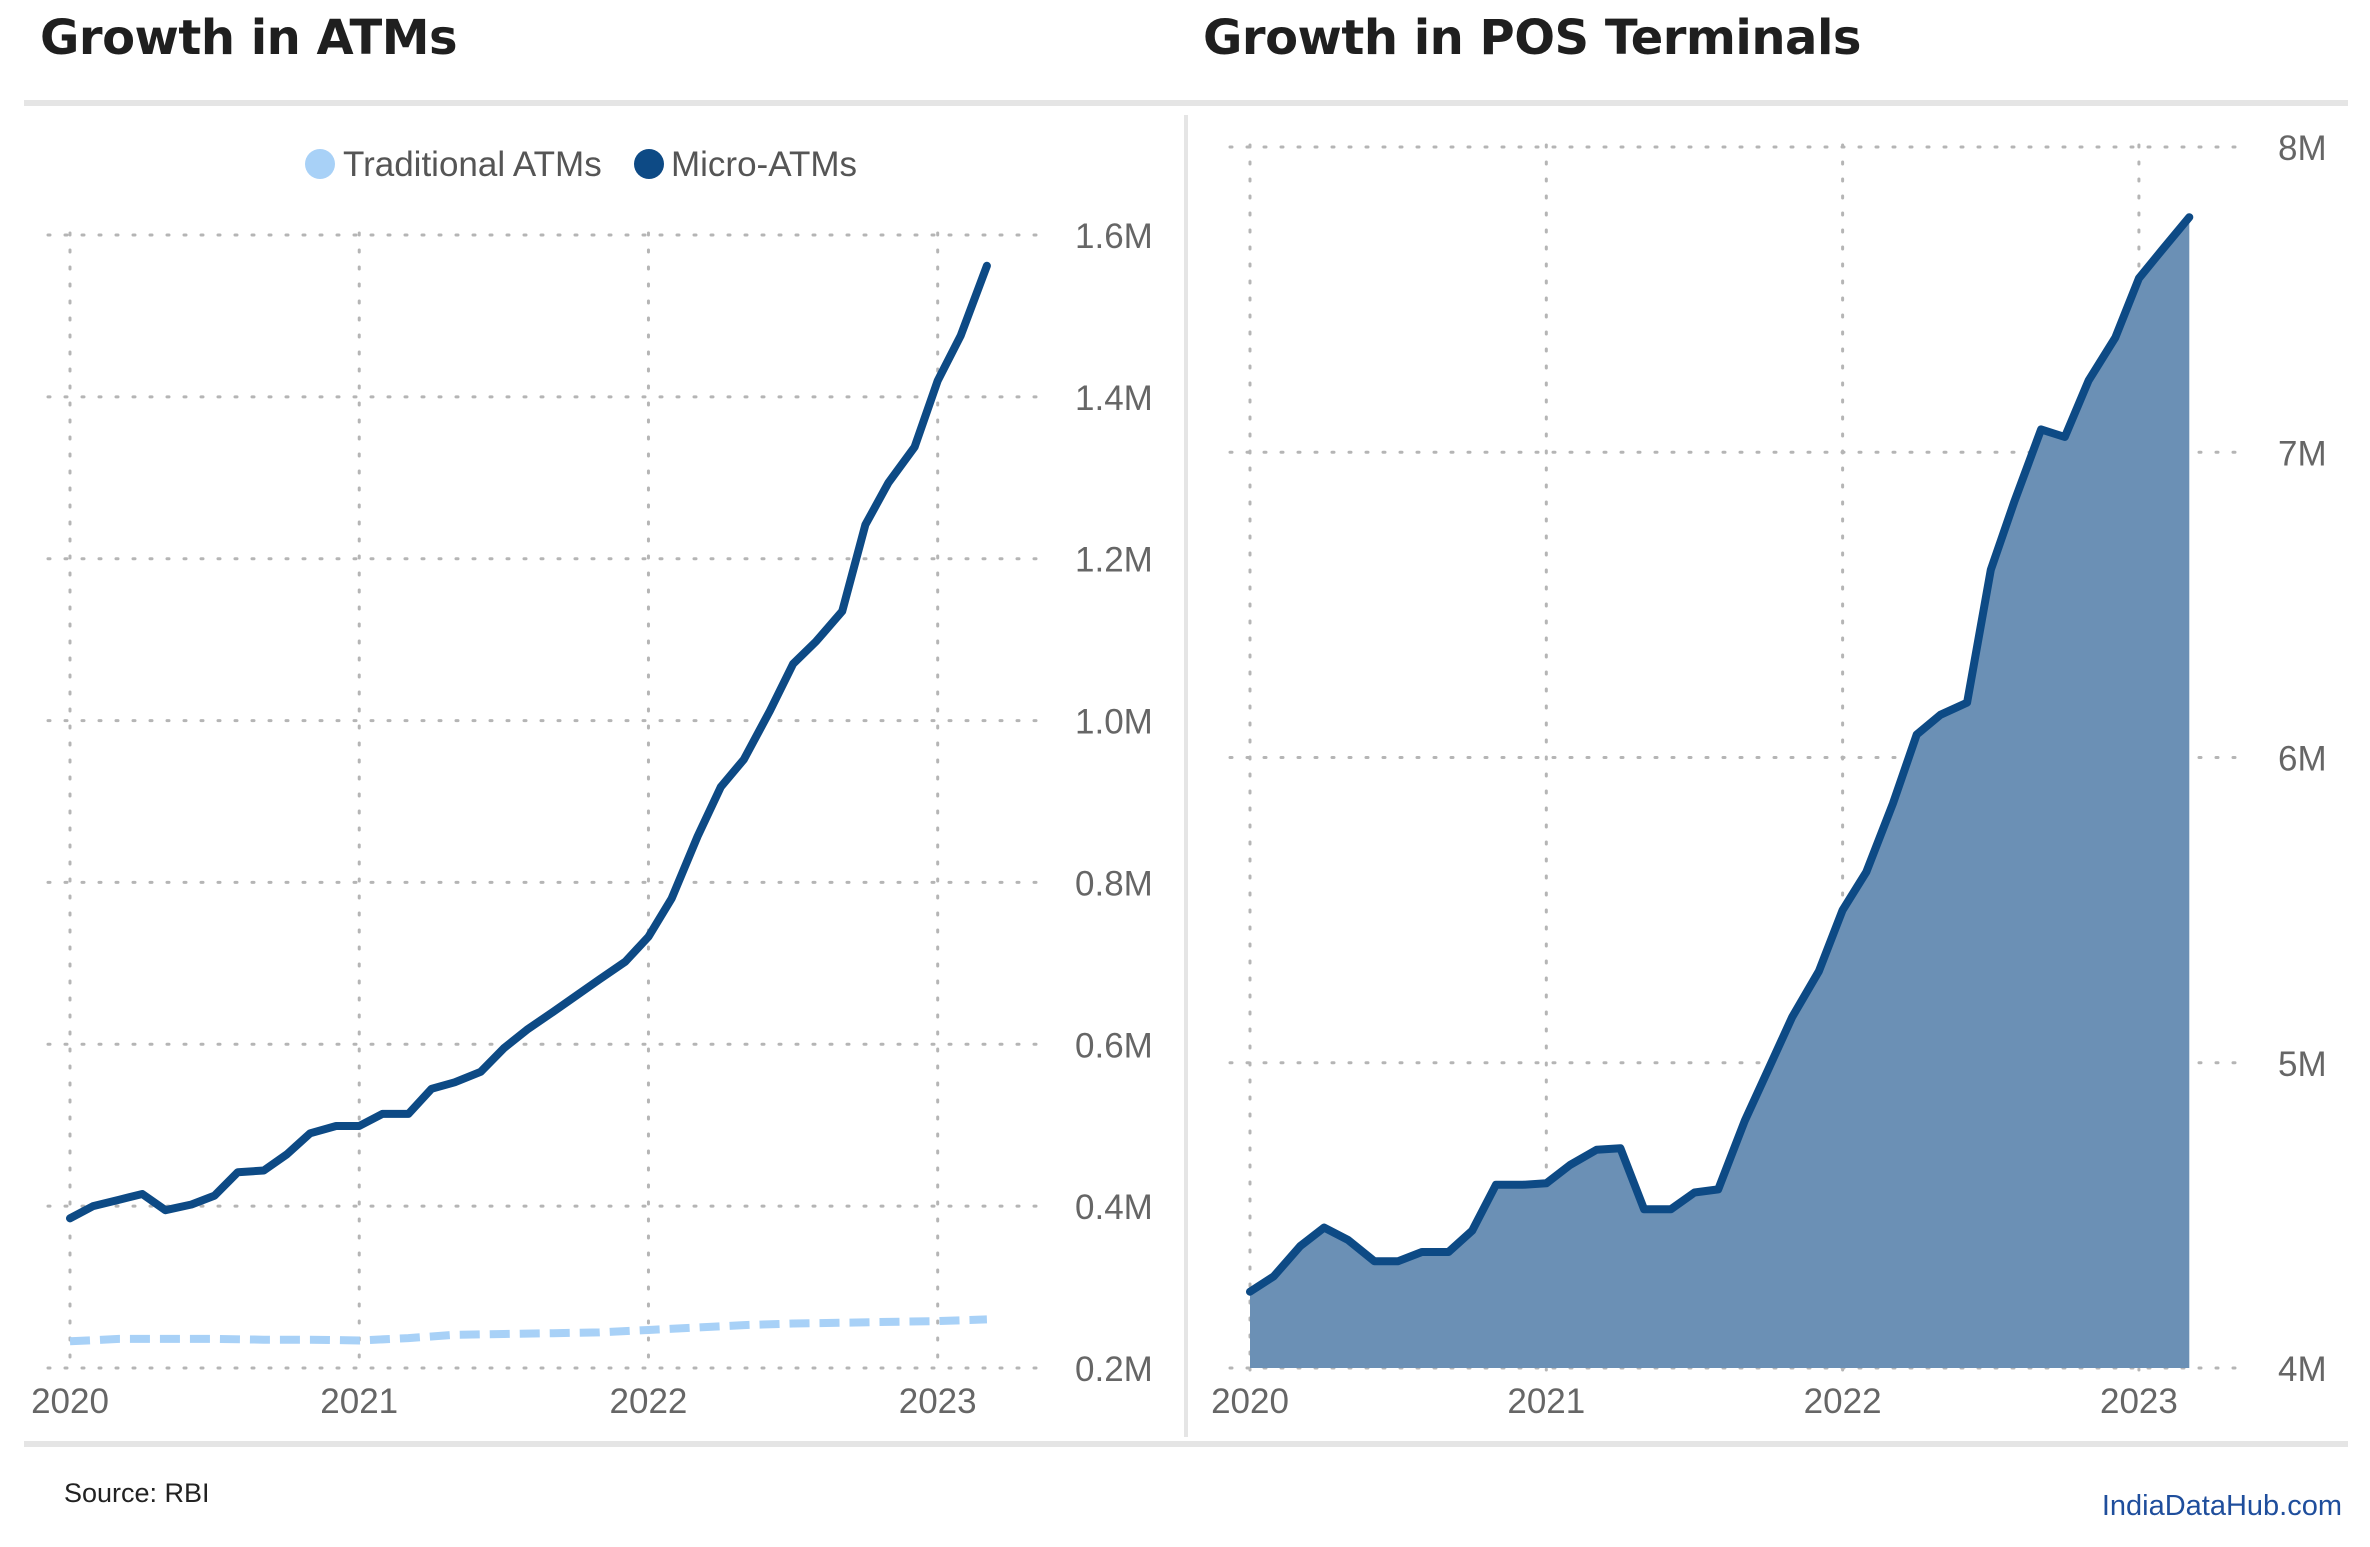  Describe the element at coordinates (2302, 453) in the screenshot. I see `pos-y-tick-label: 7M` at that location.